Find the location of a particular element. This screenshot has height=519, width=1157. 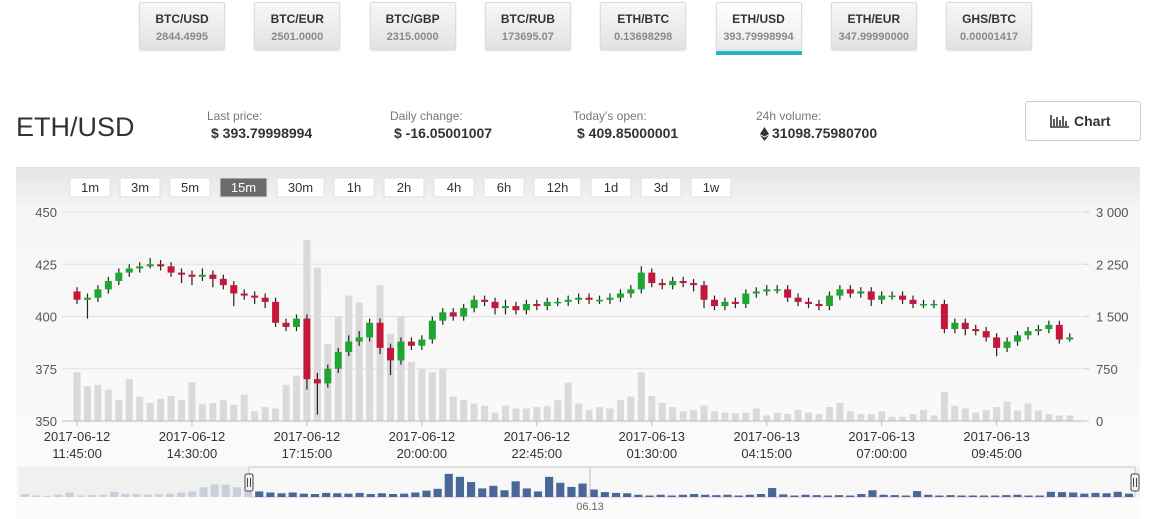

interval-label: 5m is located at coordinates (190, 187).